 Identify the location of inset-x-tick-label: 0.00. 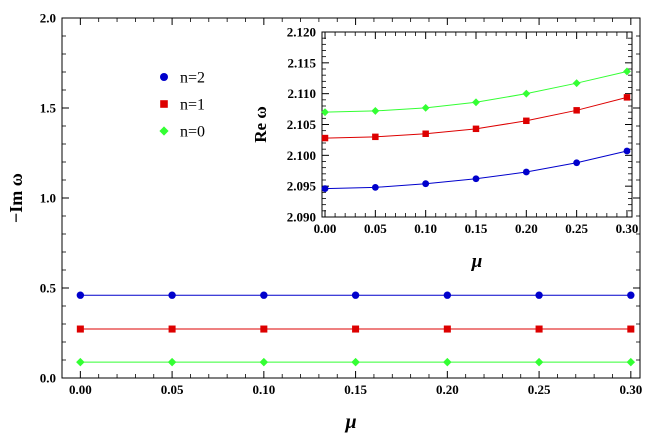
(325, 228).